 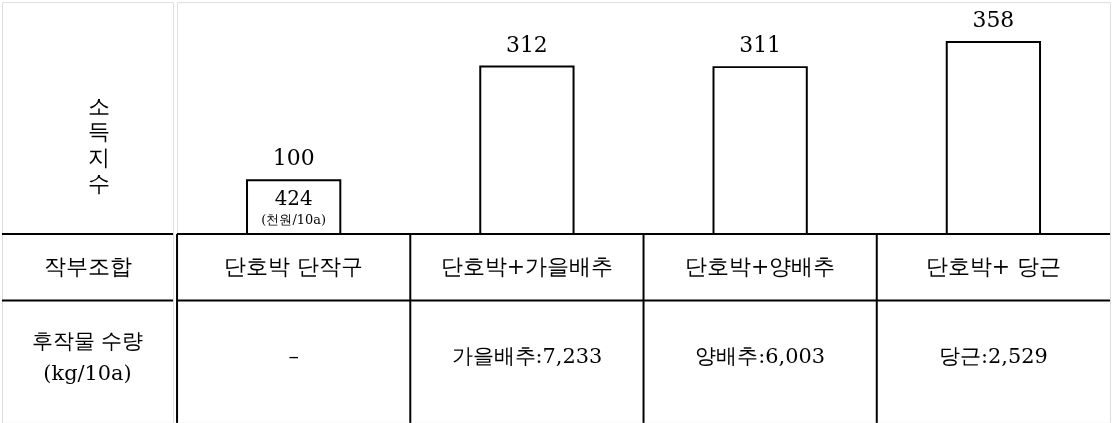 I want to click on x-tick-label: 단호박+가을배추, so click(x=527, y=267).